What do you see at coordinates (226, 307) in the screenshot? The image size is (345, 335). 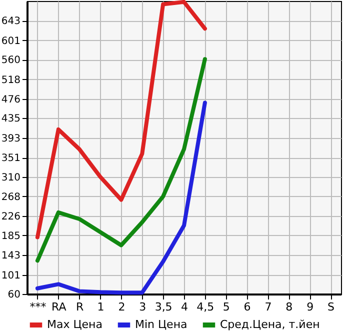 I see `x-tick-label: 5` at bounding box center [226, 307].